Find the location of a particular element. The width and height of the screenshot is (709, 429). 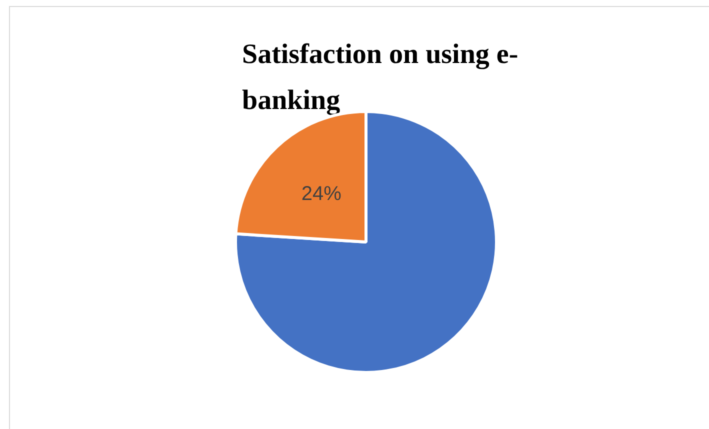

chart-title: Satisfaction on using e-banking is located at coordinates (381, 78).